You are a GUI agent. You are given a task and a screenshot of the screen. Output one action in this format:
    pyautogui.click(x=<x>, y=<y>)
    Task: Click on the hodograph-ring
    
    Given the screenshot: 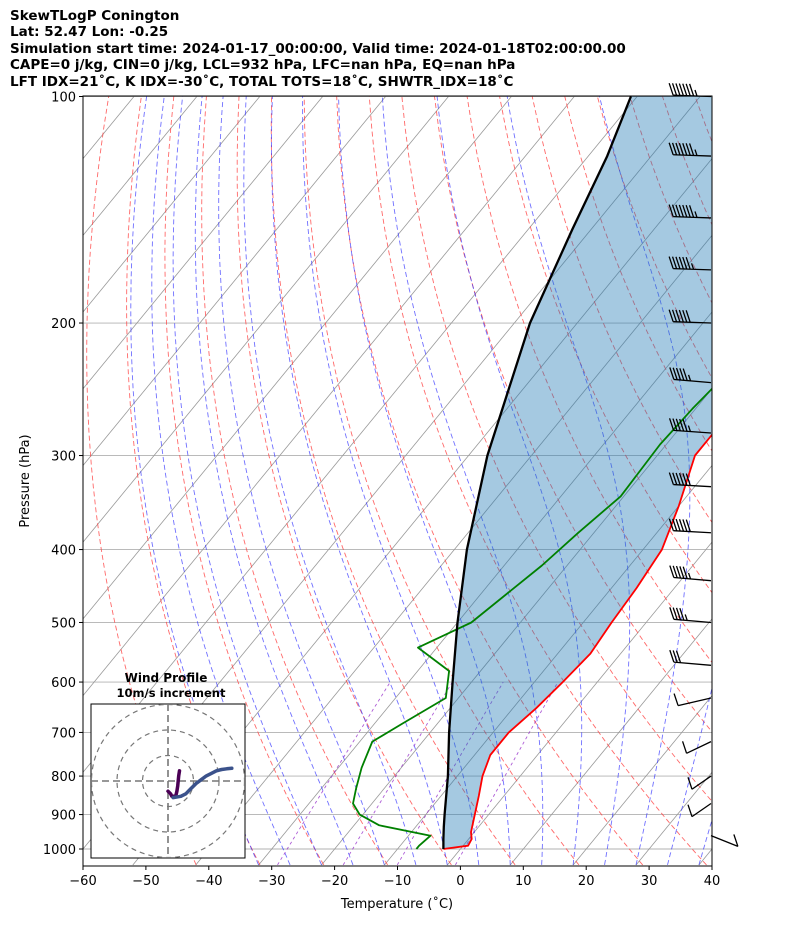 What is the action you would take?
    pyautogui.click(x=168, y=781)
    